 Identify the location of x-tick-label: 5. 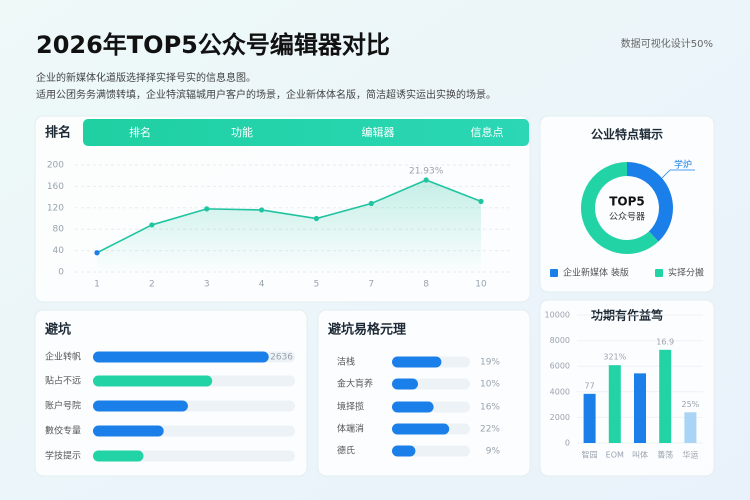
(317, 285).